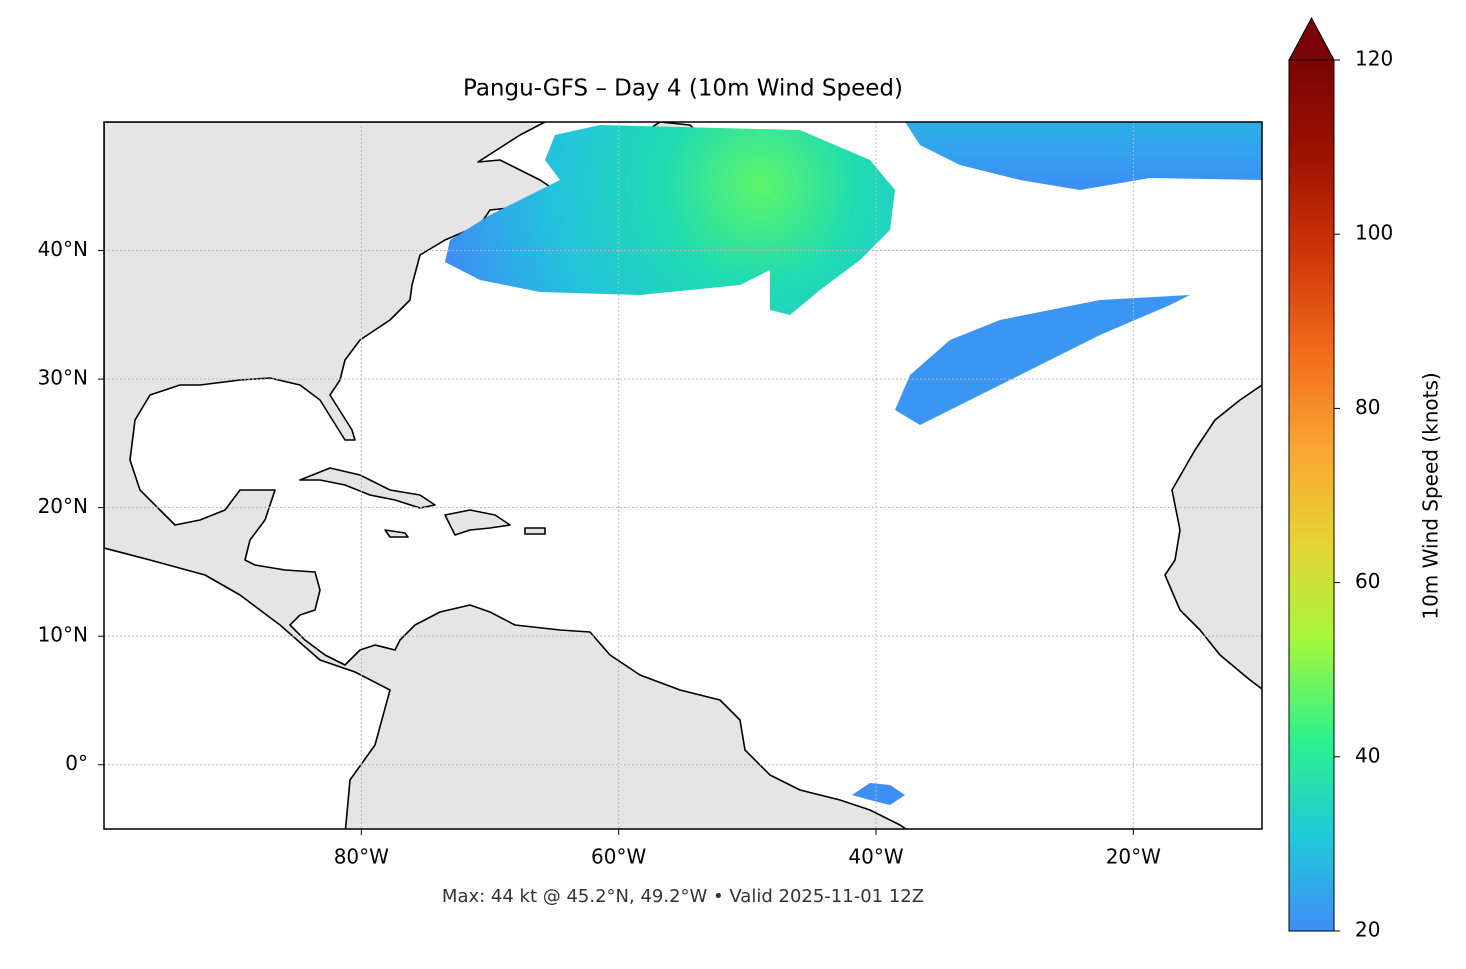  Describe the element at coordinates (1367, 407) in the screenshot. I see `colorbar-tick-label: 80` at that location.